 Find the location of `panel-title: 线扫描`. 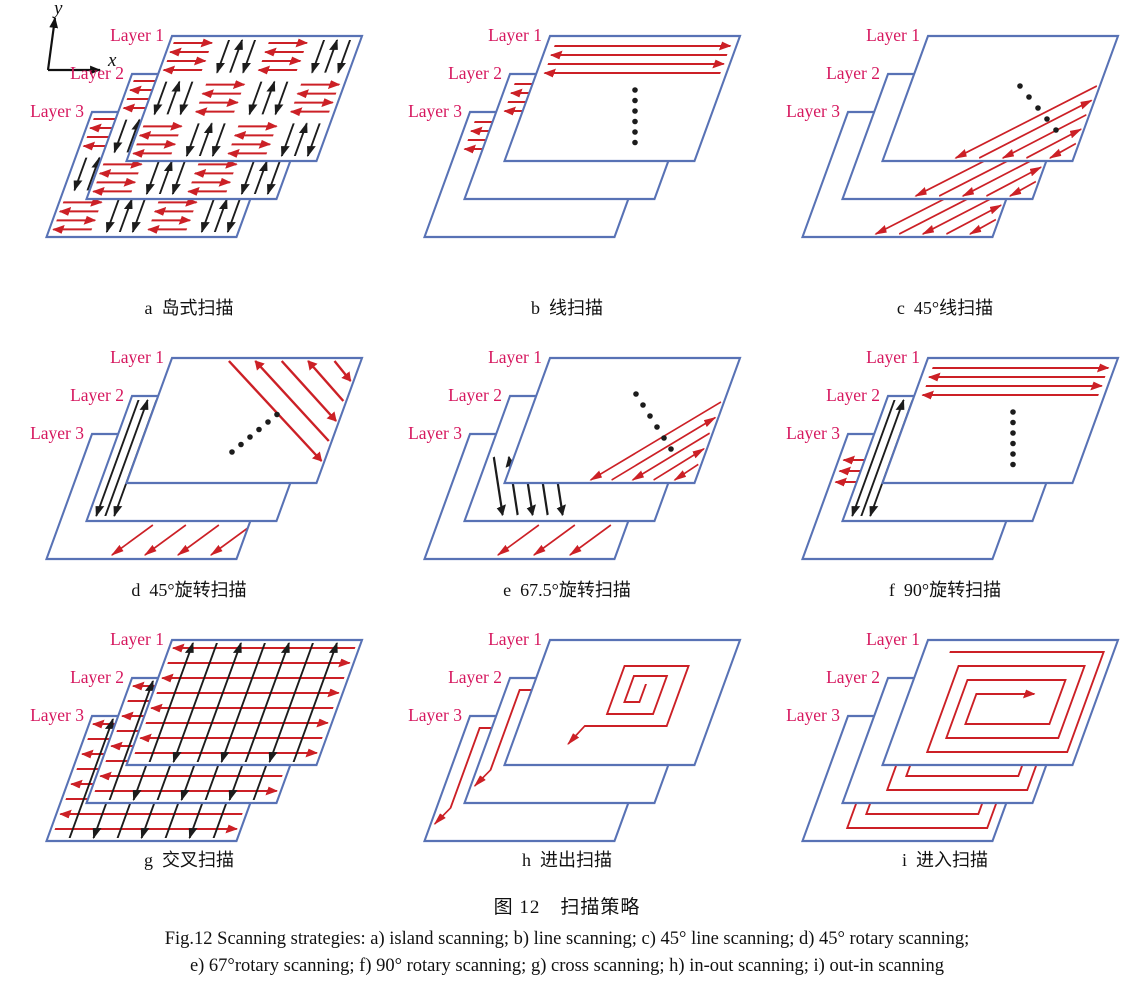

panel-title: 线扫描 is located at coordinates (576, 308).